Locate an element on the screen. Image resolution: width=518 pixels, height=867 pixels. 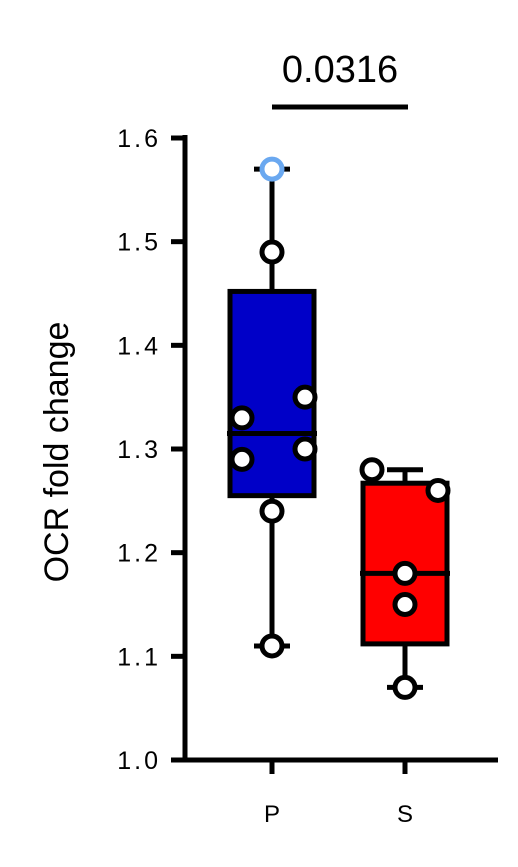
y-tick-label: 1.0 is located at coordinates (139, 761).